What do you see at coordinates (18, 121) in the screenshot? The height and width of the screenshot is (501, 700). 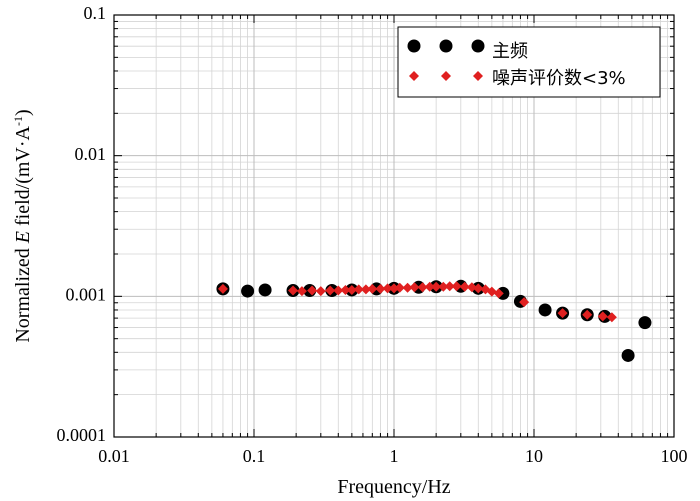 I see `y-axis-title-exponent: -1` at bounding box center [18, 121].